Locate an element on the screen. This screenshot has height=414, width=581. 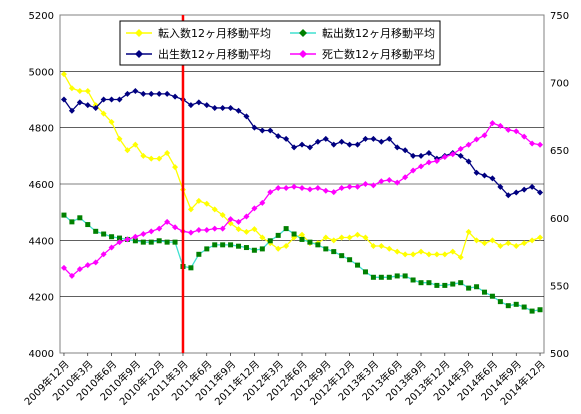
legend-box is located at coordinates (280, 43).